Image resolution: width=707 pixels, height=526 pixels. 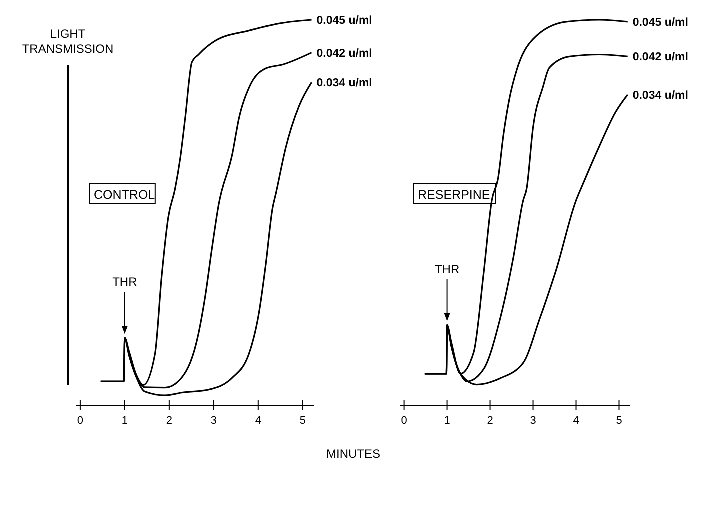 What do you see at coordinates (353, 454) in the screenshot?
I see `x-axis-title: MINUTES` at bounding box center [353, 454].